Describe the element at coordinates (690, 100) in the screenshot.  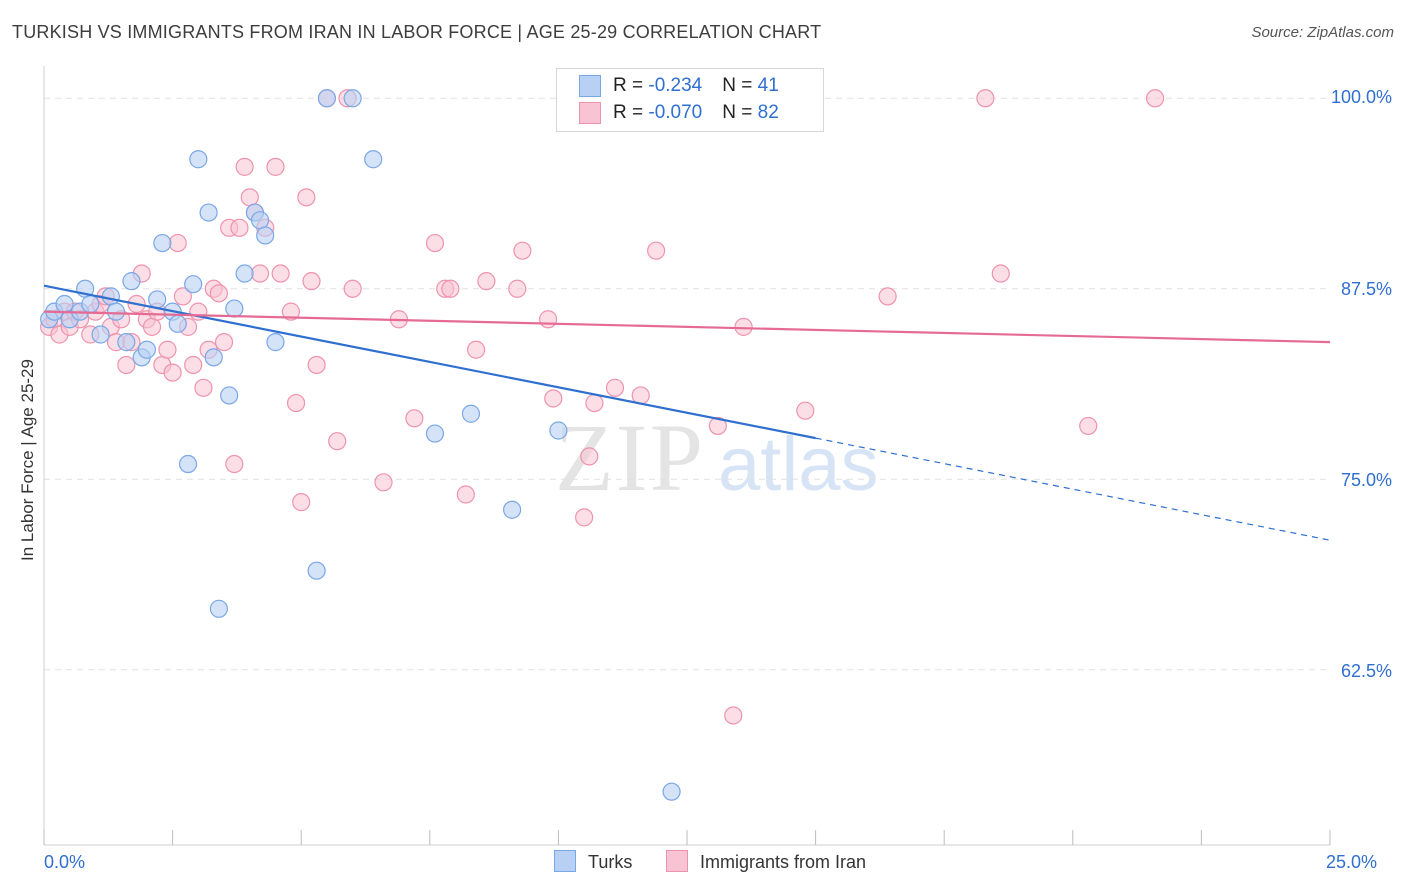
I see `stats-legend: R = -0.234 N = 41 R = -0.070 N = 82` at that location.